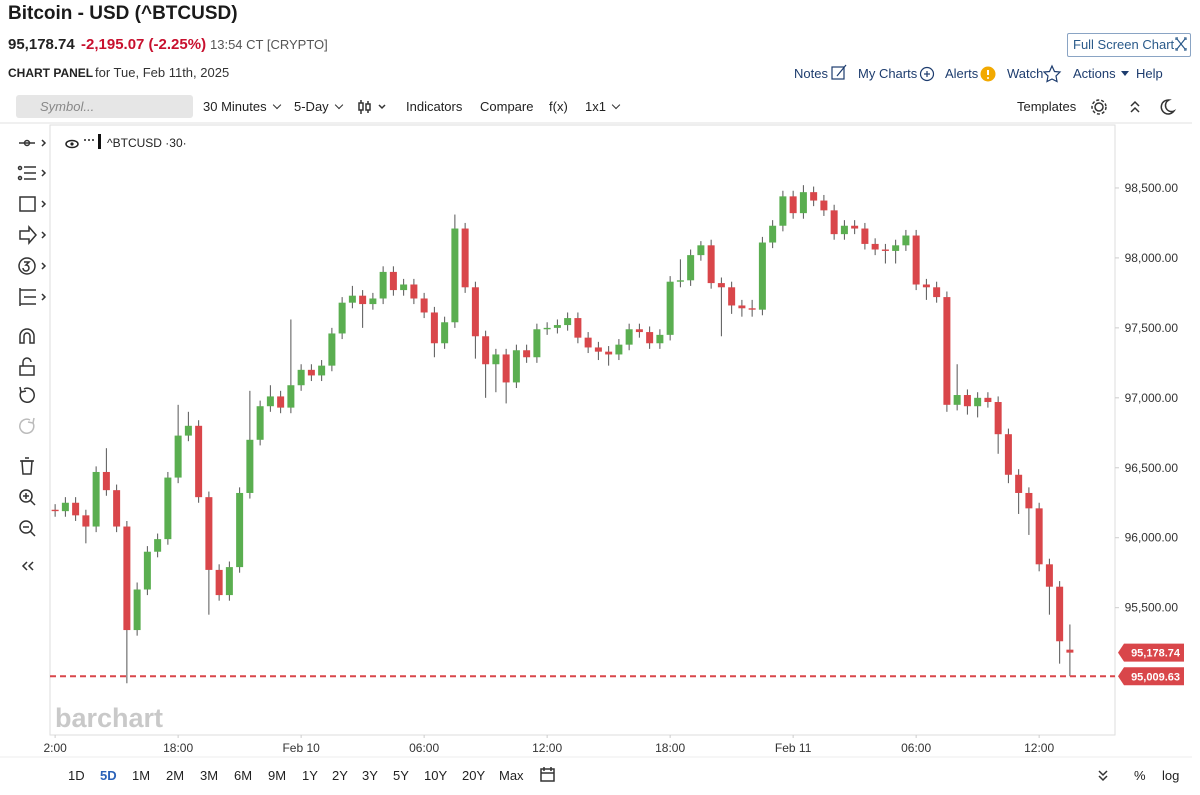 The image size is (1200, 795). Describe the element at coordinates (27, 425) in the screenshot. I see `tool-redo` at that location.